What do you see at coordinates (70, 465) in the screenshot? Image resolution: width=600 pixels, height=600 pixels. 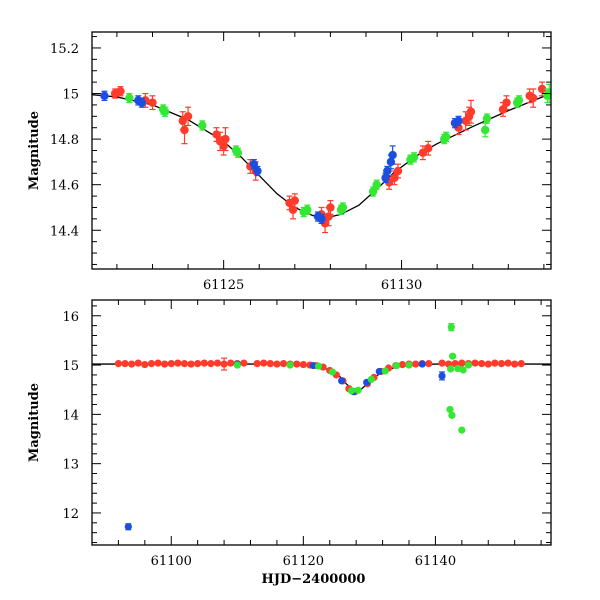 I see `y-tick-label: 13` at bounding box center [70, 465].